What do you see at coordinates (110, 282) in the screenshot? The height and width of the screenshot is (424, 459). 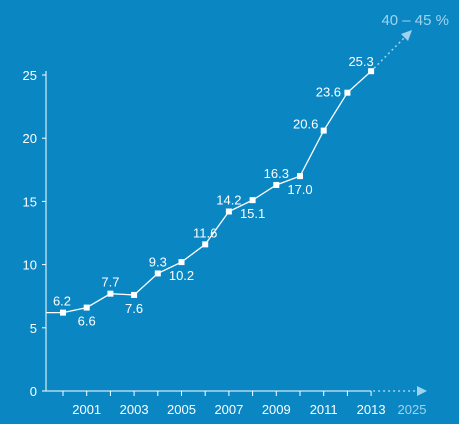 I see `data-label-2002: 7.7` at bounding box center [110, 282].